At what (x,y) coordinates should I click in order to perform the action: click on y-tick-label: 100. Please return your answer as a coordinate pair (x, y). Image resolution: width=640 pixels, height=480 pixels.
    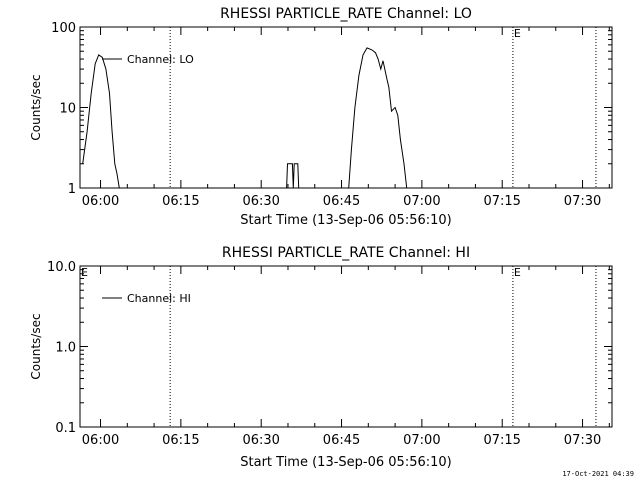
    Looking at the image, I should click on (63, 28).